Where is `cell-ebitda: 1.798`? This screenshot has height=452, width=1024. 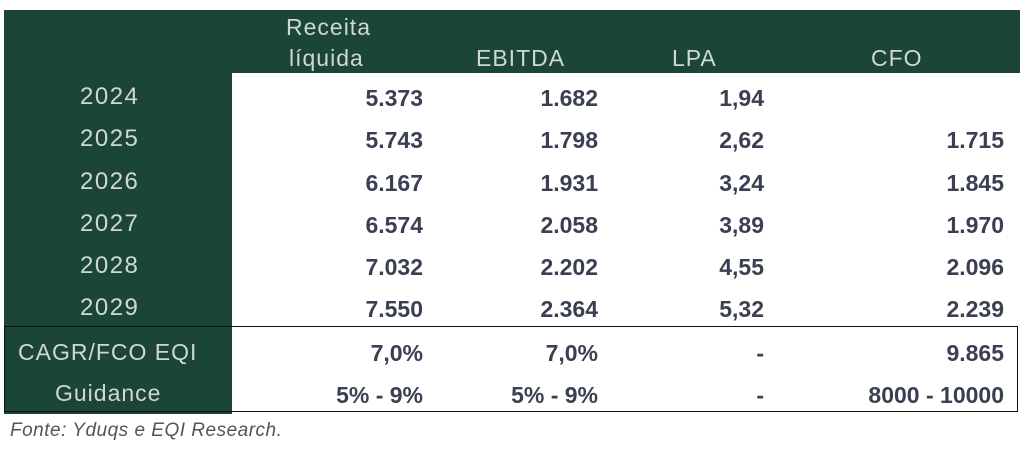 cell-ebitda: 1.798 is located at coordinates (569, 140).